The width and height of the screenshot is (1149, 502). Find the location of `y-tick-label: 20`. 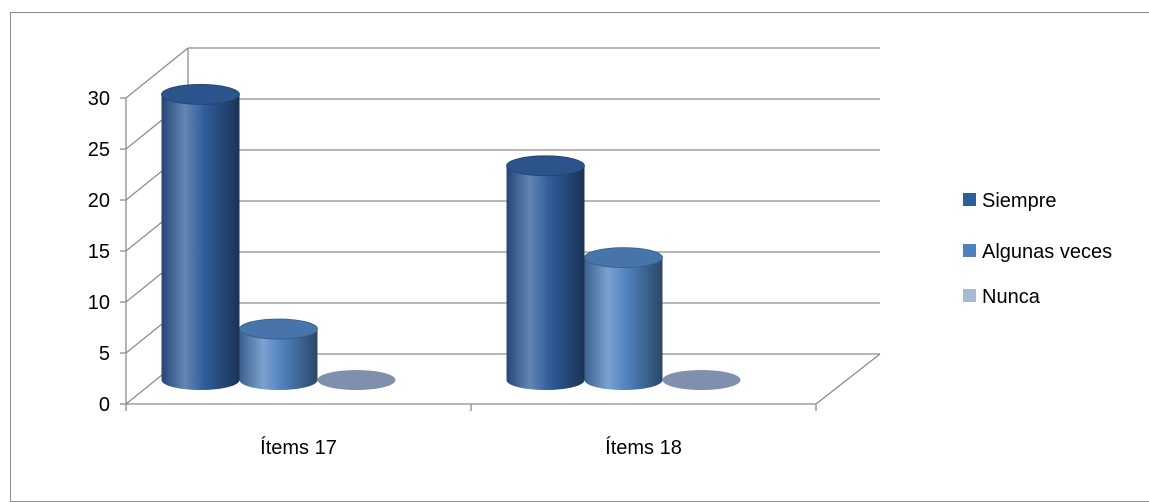

y-tick-label: 20 is located at coordinates (99, 201).